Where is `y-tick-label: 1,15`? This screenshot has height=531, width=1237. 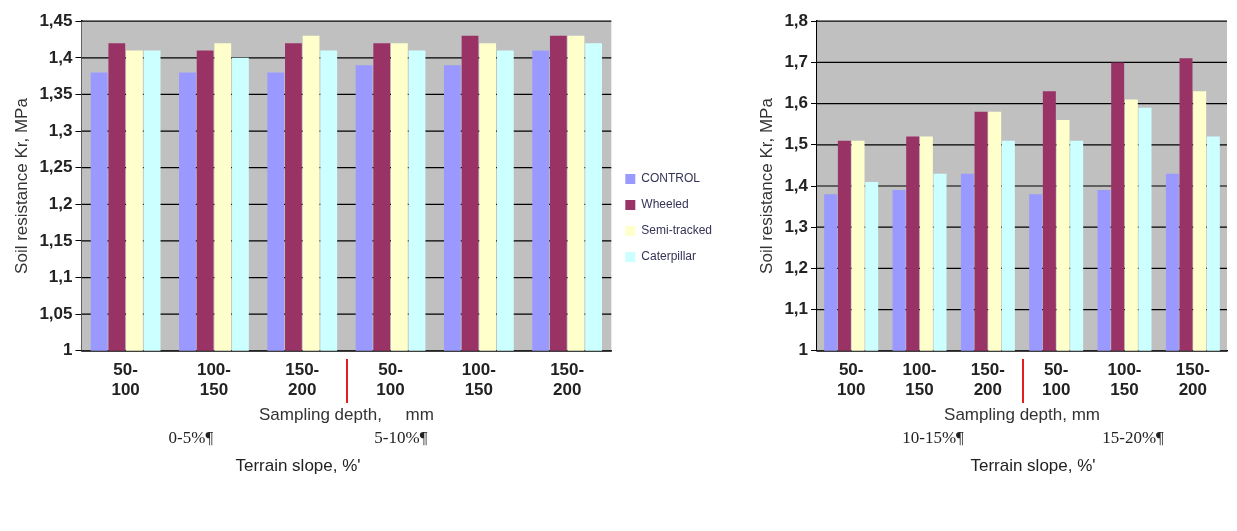
y-tick-label: 1,15 is located at coordinates (56, 240).